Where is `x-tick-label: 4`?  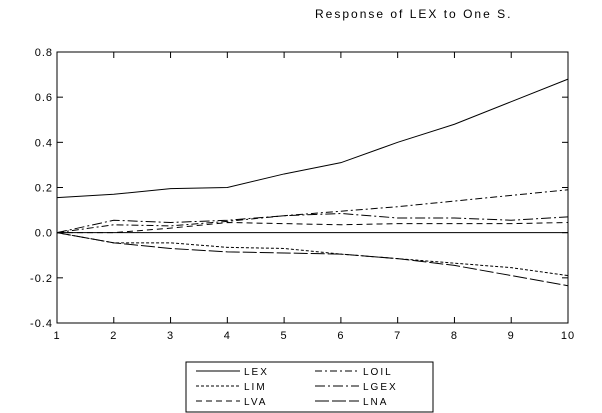
x-tick-label: 4 is located at coordinates (227, 336).